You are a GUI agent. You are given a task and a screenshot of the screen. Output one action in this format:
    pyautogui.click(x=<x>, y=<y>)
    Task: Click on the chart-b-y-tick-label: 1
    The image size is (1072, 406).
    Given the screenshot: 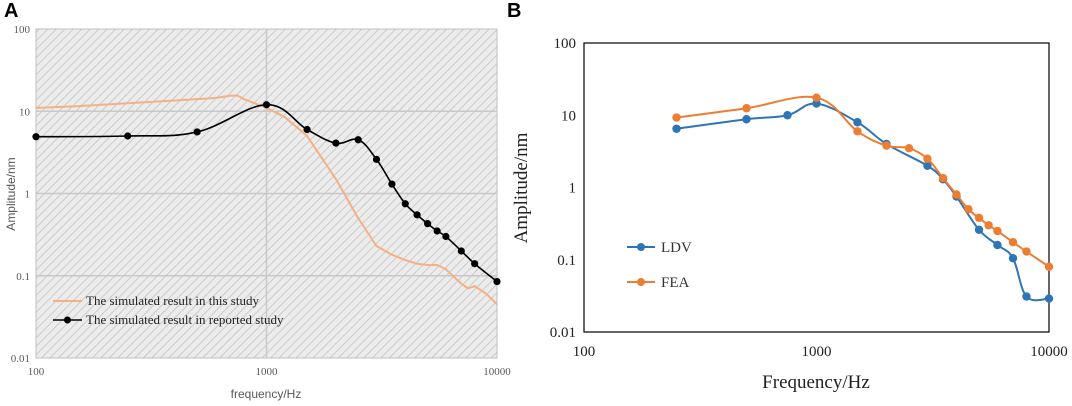 What is the action you would take?
    pyautogui.click(x=573, y=189)
    